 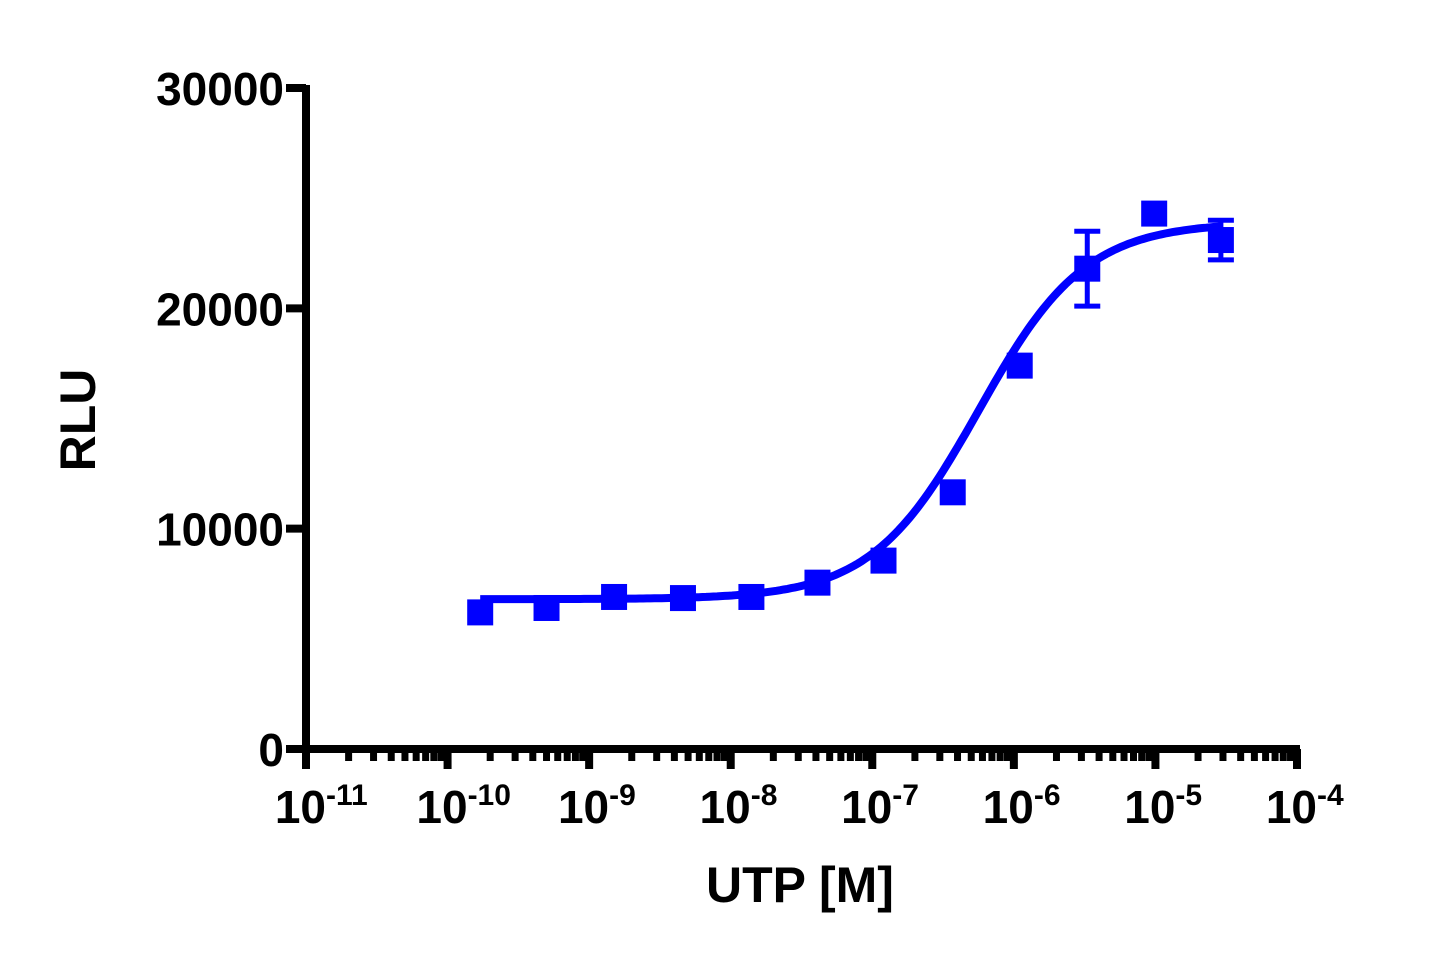 I want to click on x-tick-exponent: -7, so click(x=905, y=795).